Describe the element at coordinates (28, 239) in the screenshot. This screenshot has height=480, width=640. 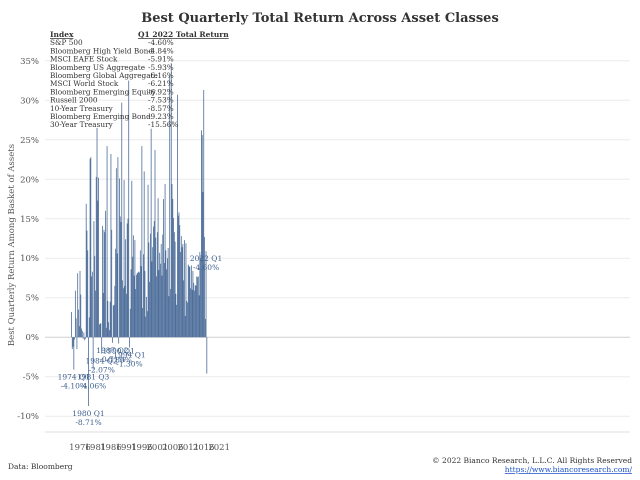
I see `y-axis: -10% -5% 0% 5% 10% 15% 20% 25% 30% 35%` at that location.